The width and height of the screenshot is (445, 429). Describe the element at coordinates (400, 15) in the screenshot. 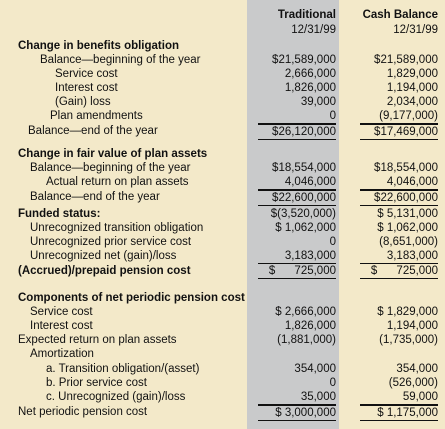

I see `column-title: Cash Balance` at that location.